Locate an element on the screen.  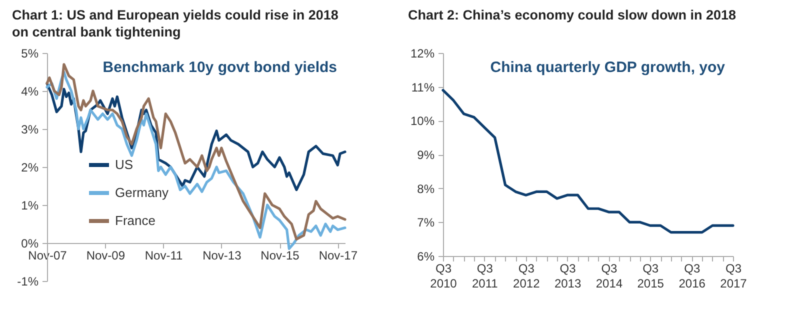
y-tick-label: 12% is located at coordinates (422, 53).